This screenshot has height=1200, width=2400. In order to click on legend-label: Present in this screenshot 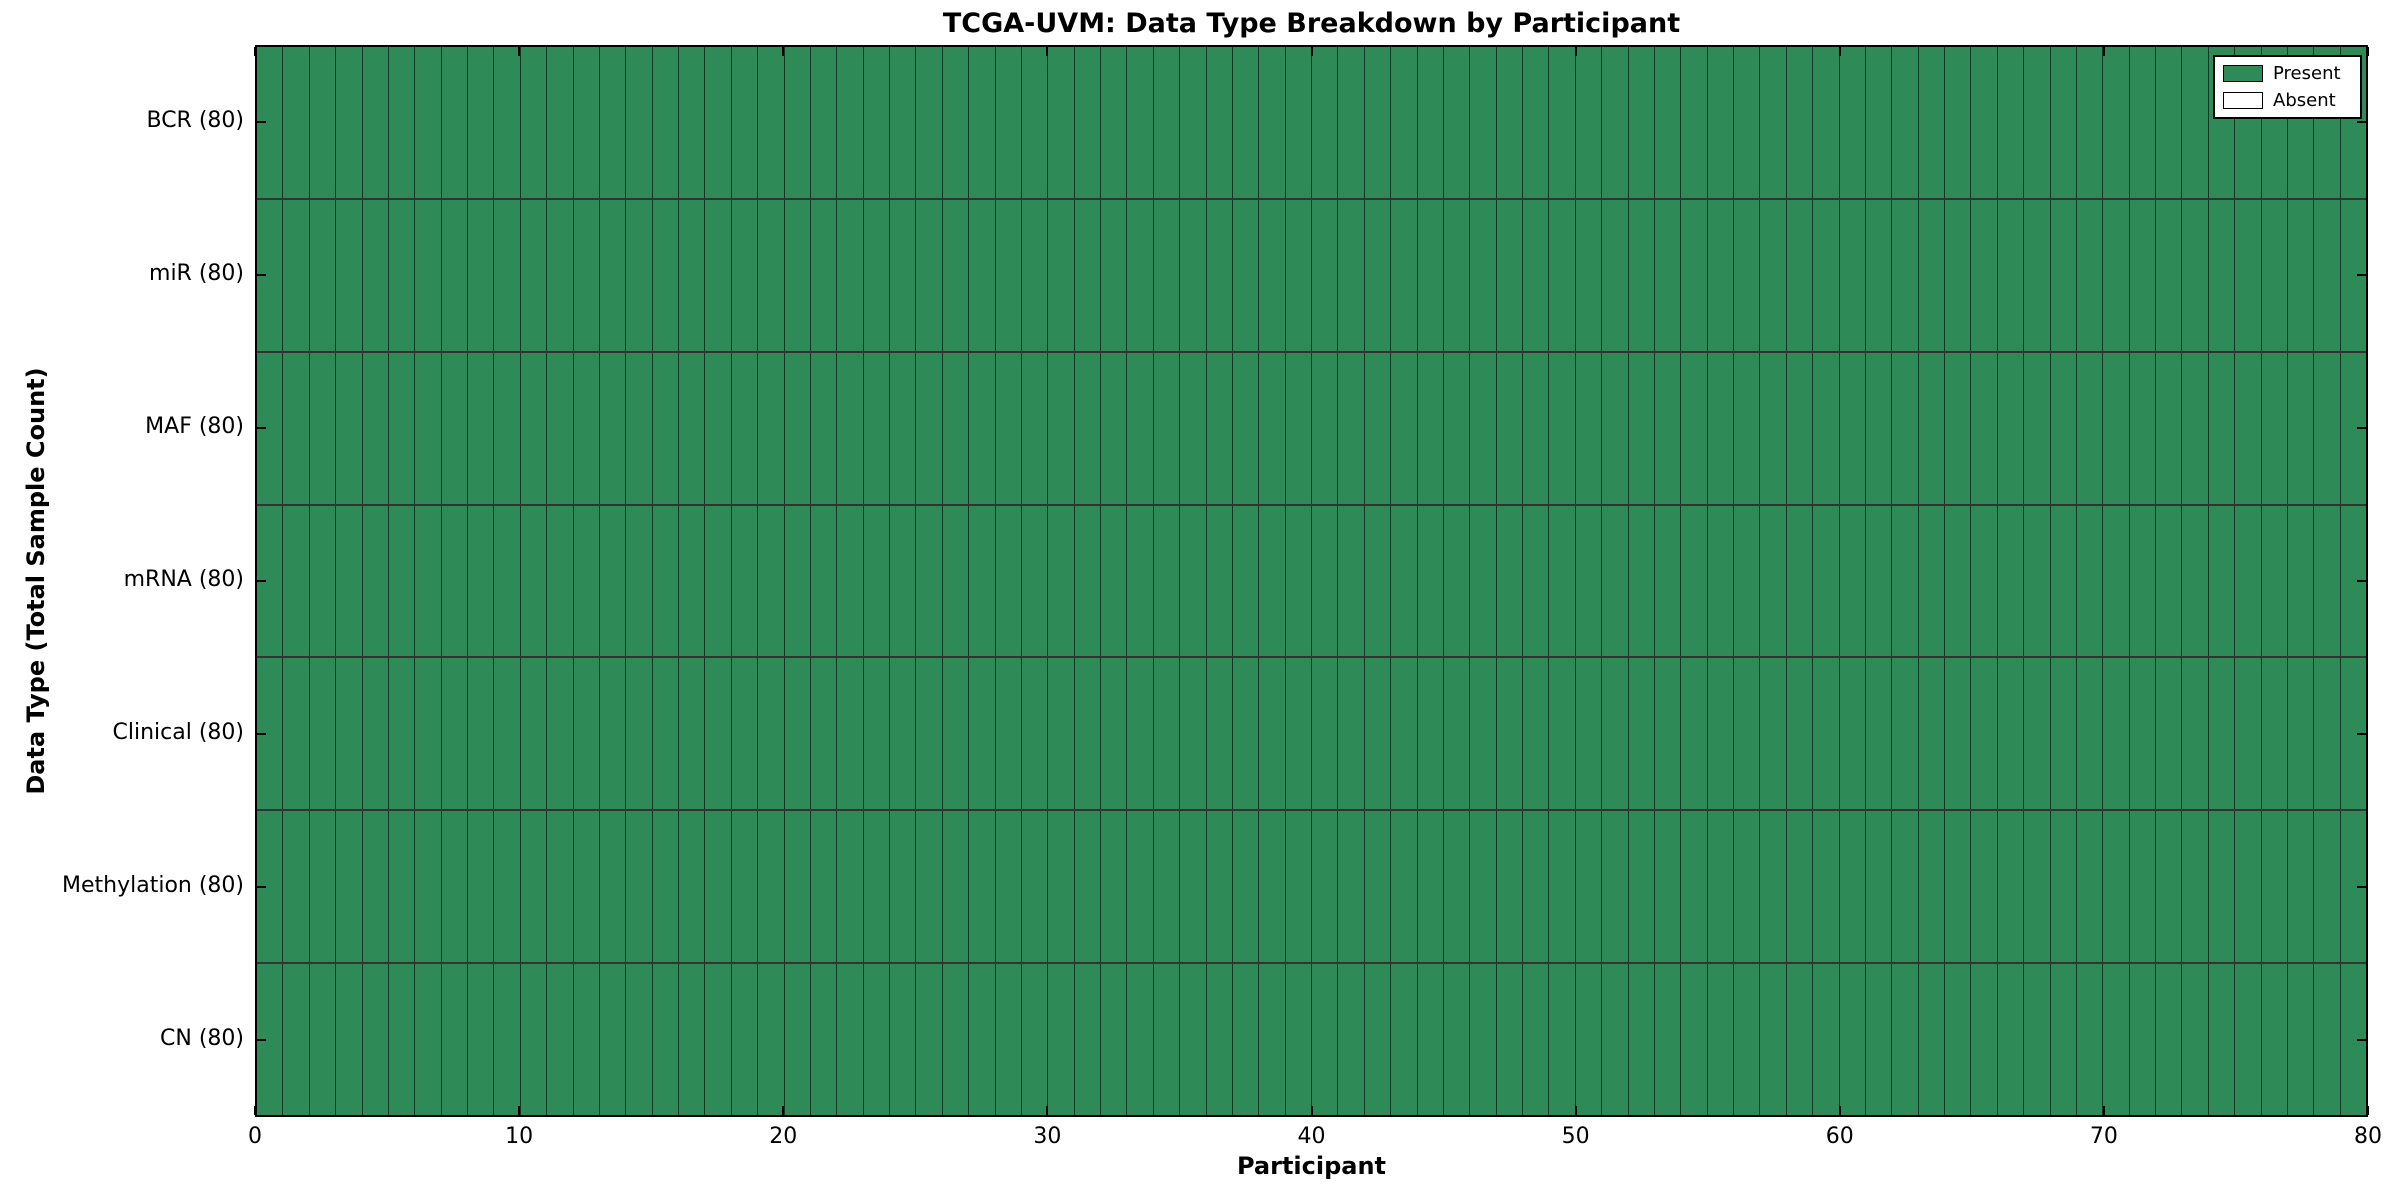, I will do `click(2307, 73)`.